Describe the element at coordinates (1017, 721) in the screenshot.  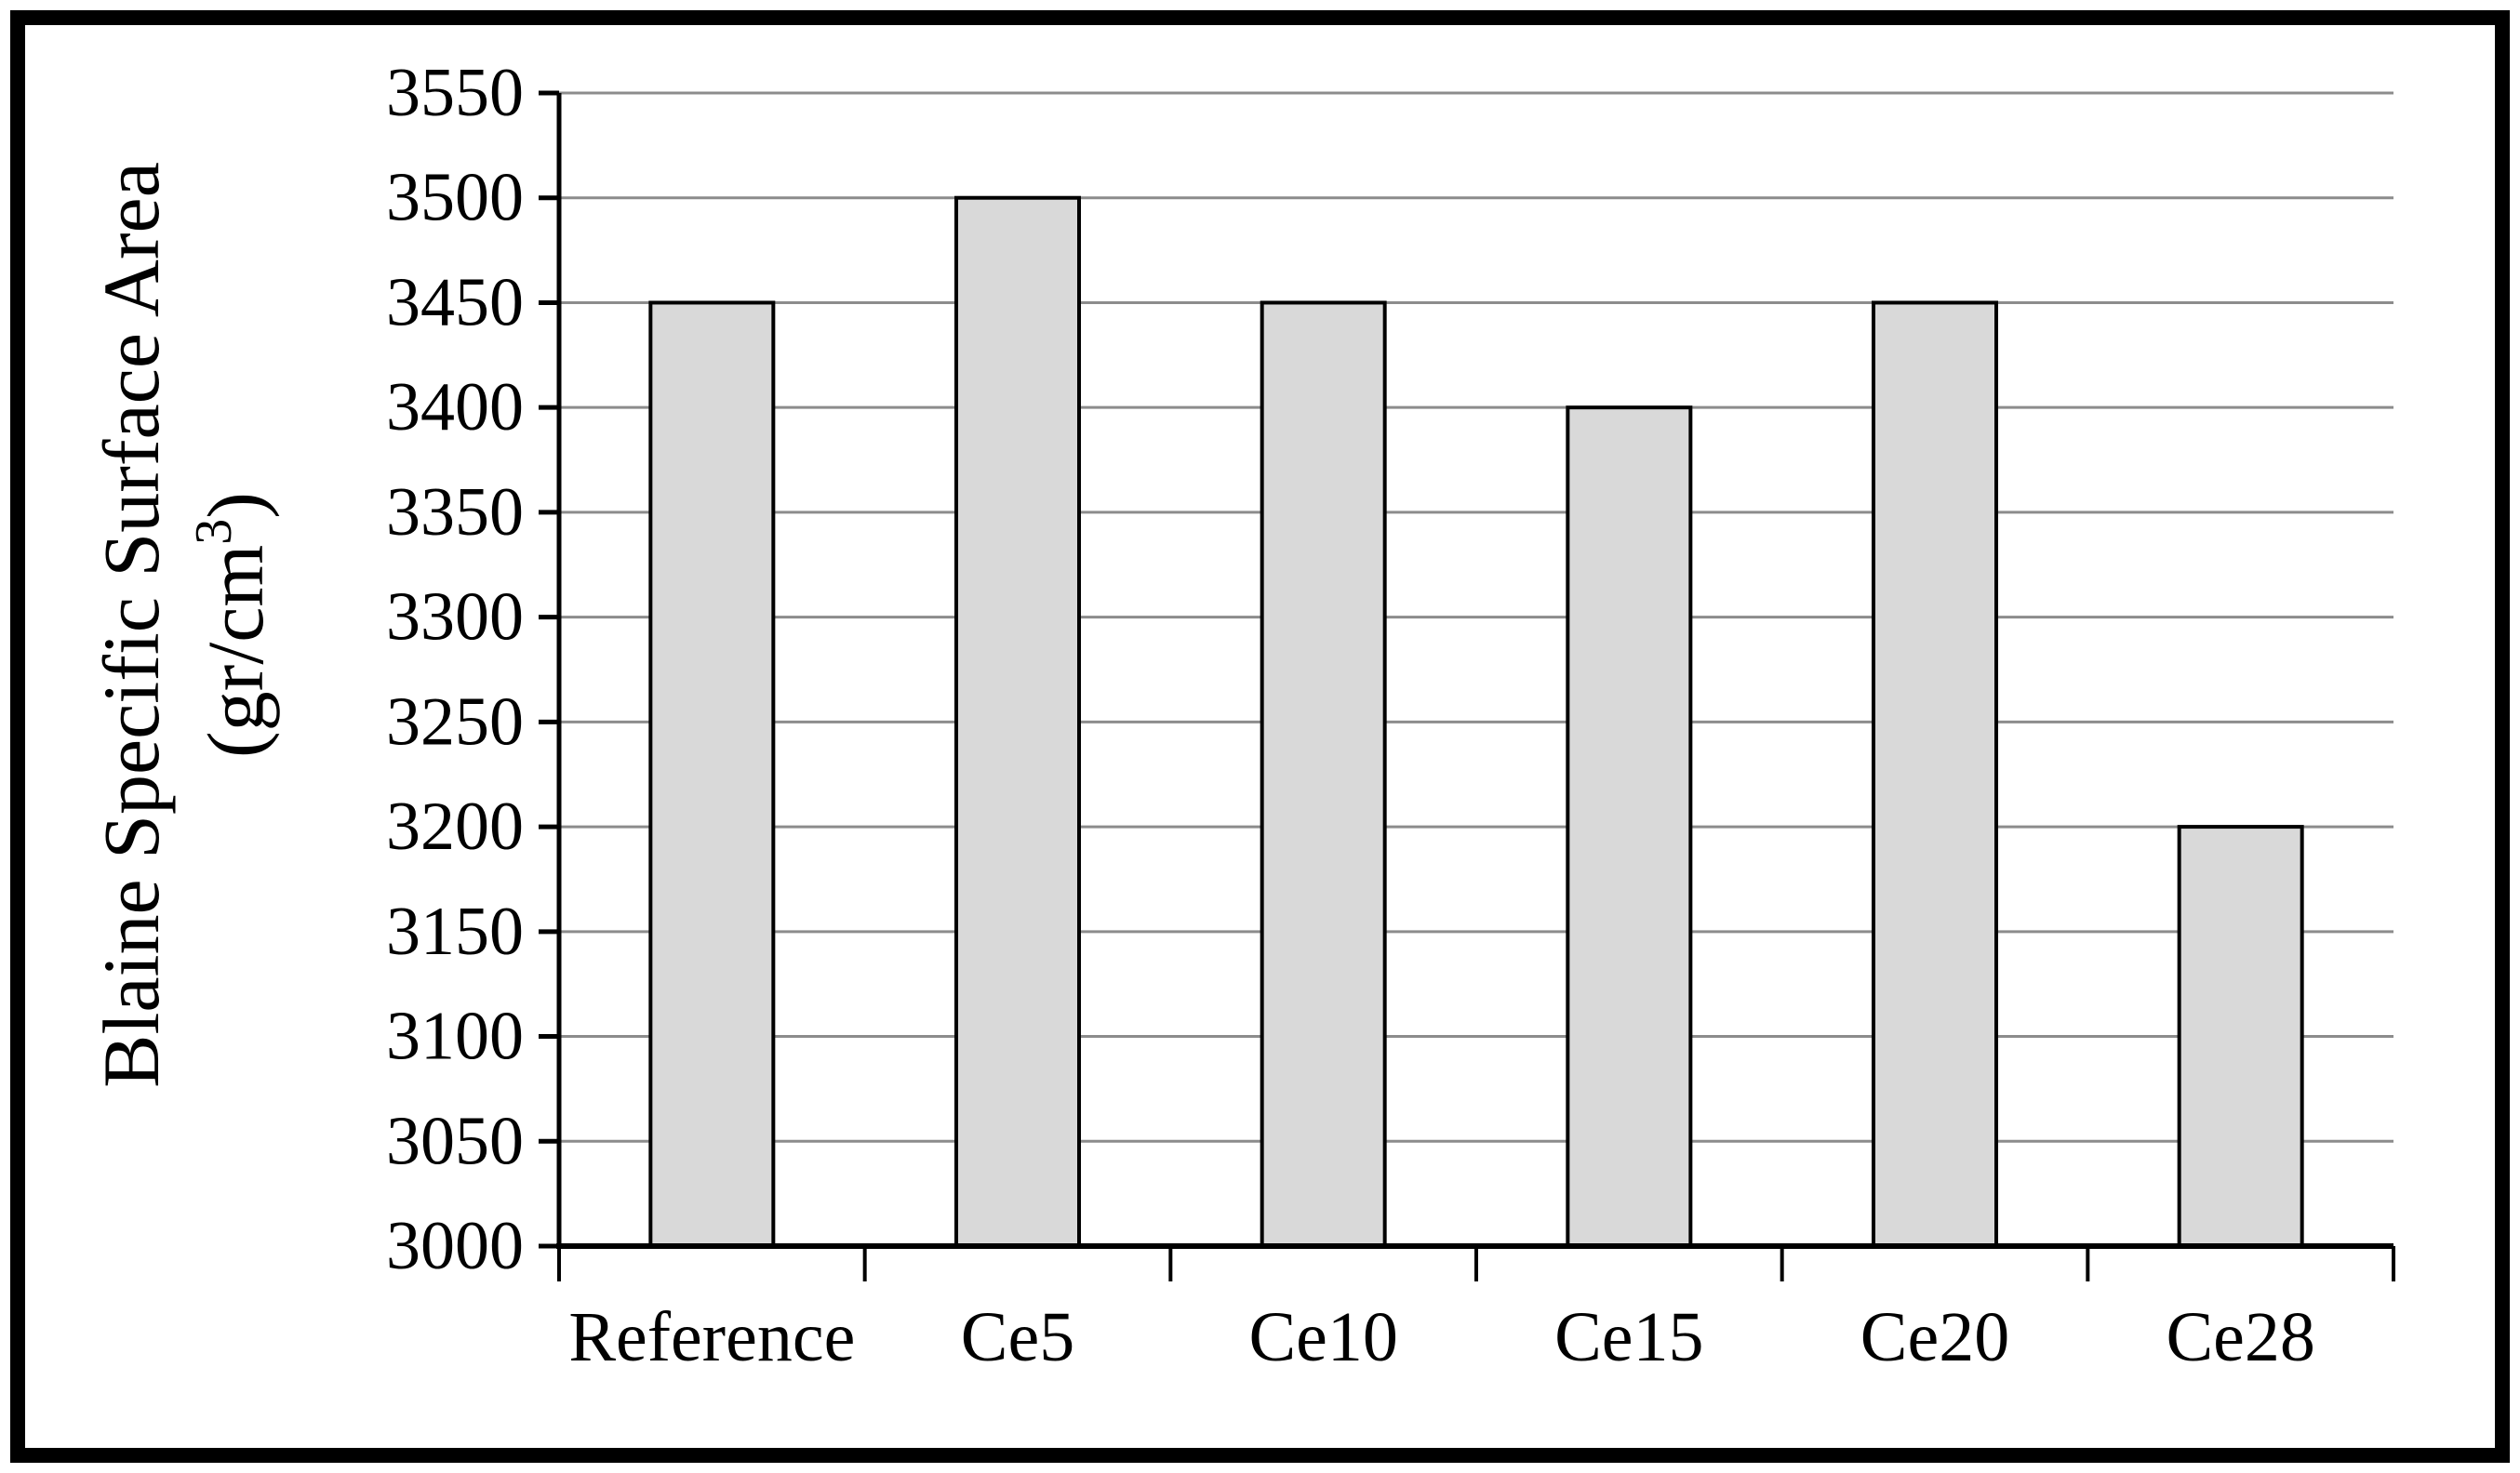
I see `bar-Ce5` at that location.